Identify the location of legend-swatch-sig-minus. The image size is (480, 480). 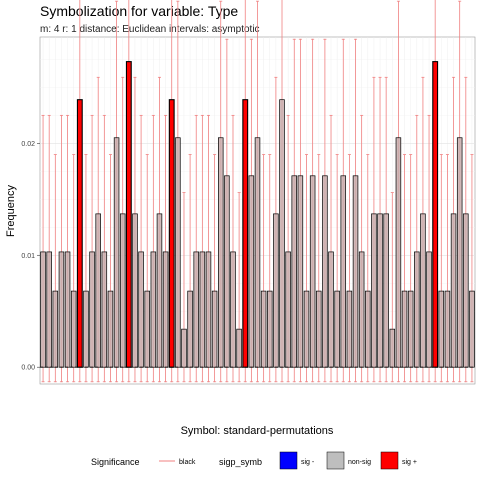
(288, 460).